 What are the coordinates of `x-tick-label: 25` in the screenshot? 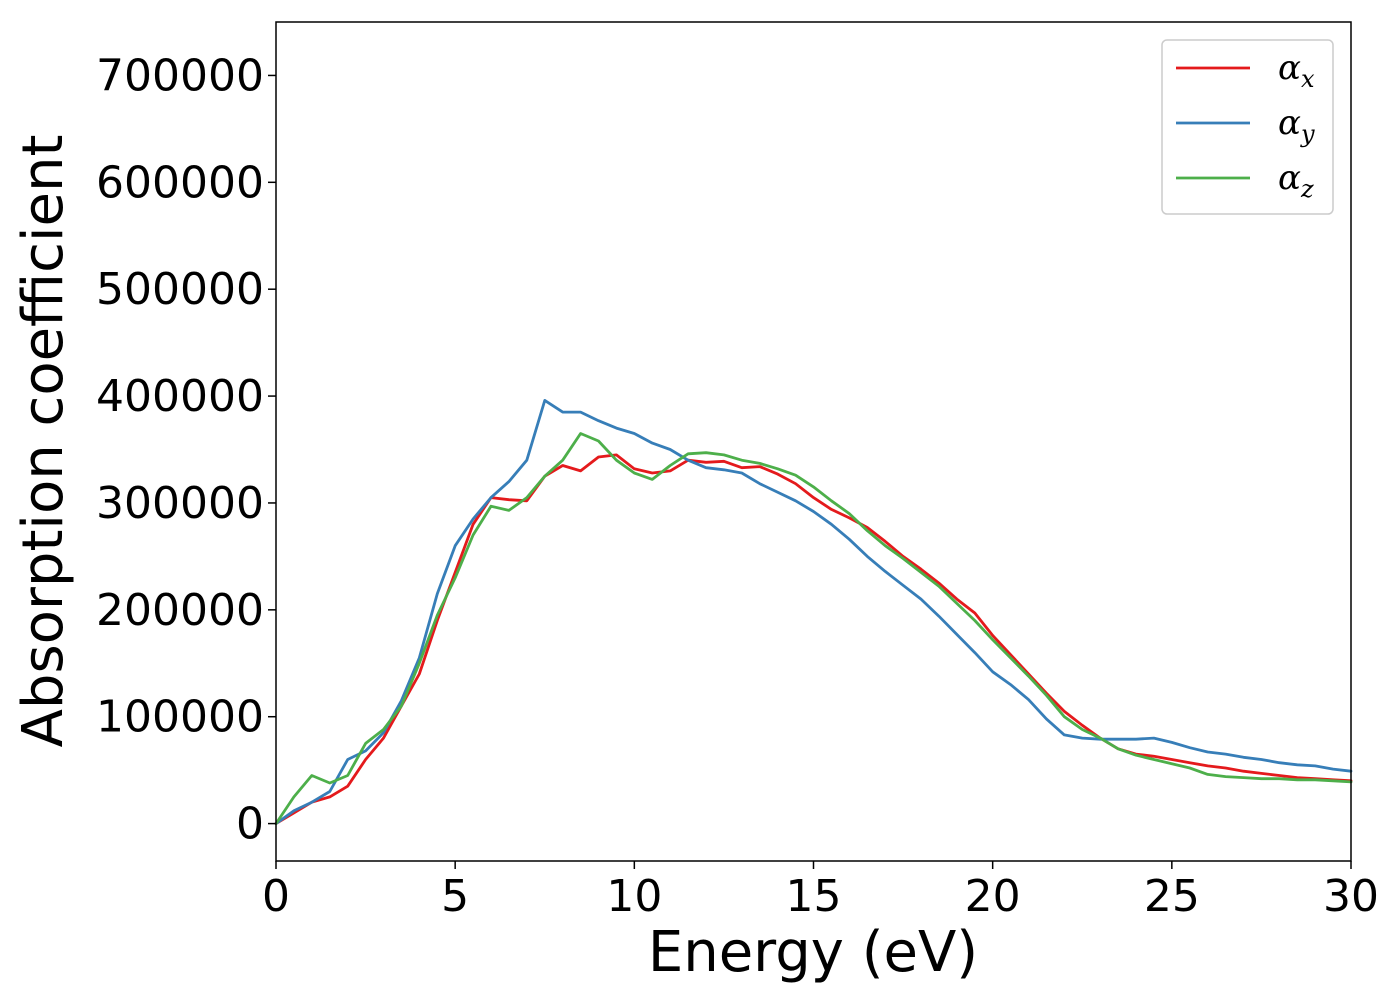 It's located at (1172, 896).